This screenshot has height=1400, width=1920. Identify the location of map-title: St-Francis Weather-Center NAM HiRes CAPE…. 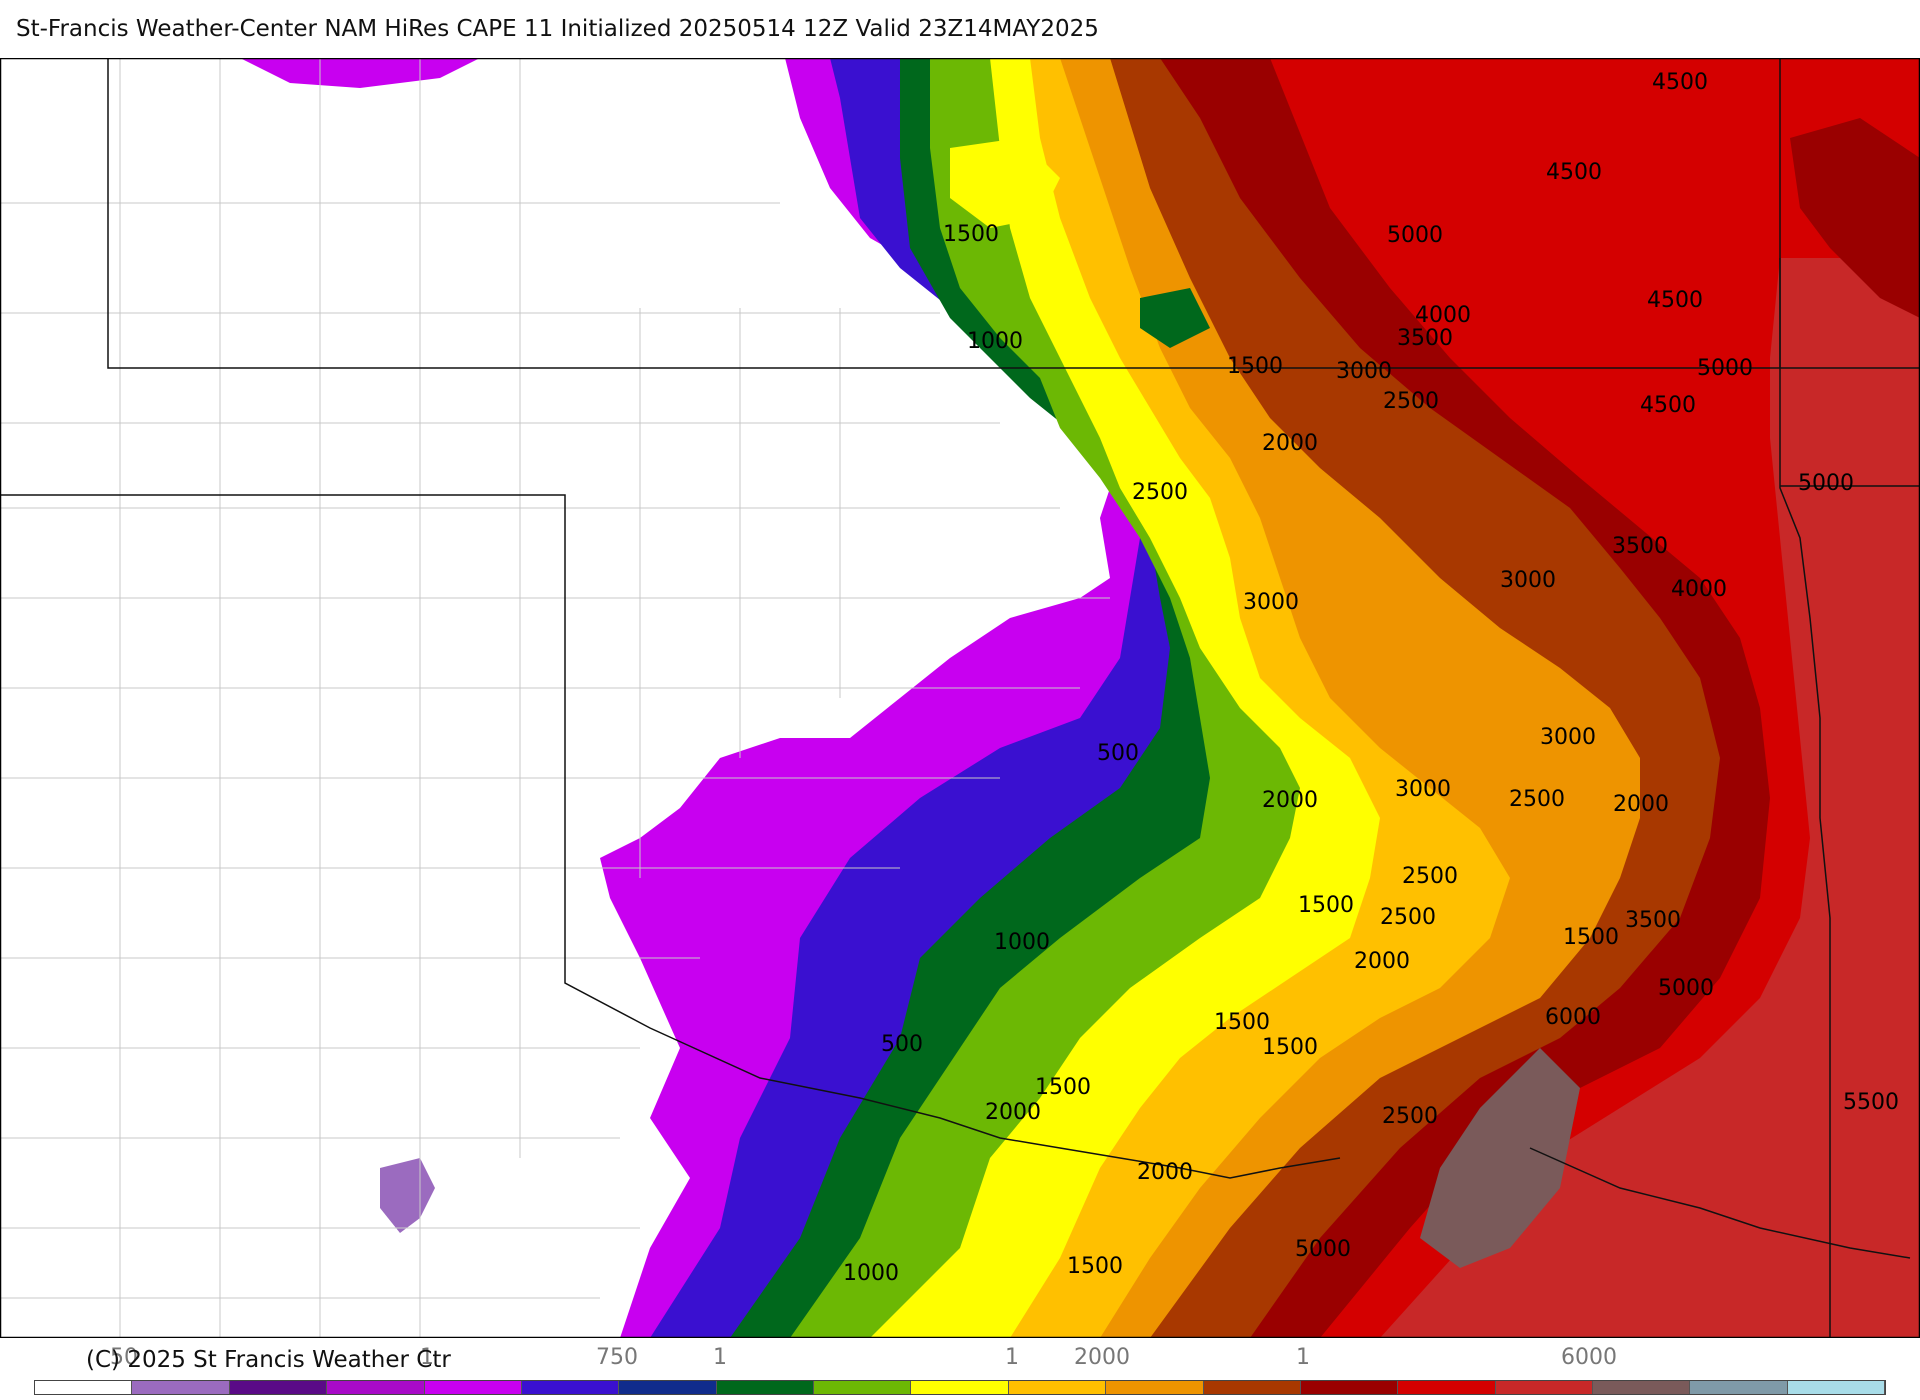
(557, 29).